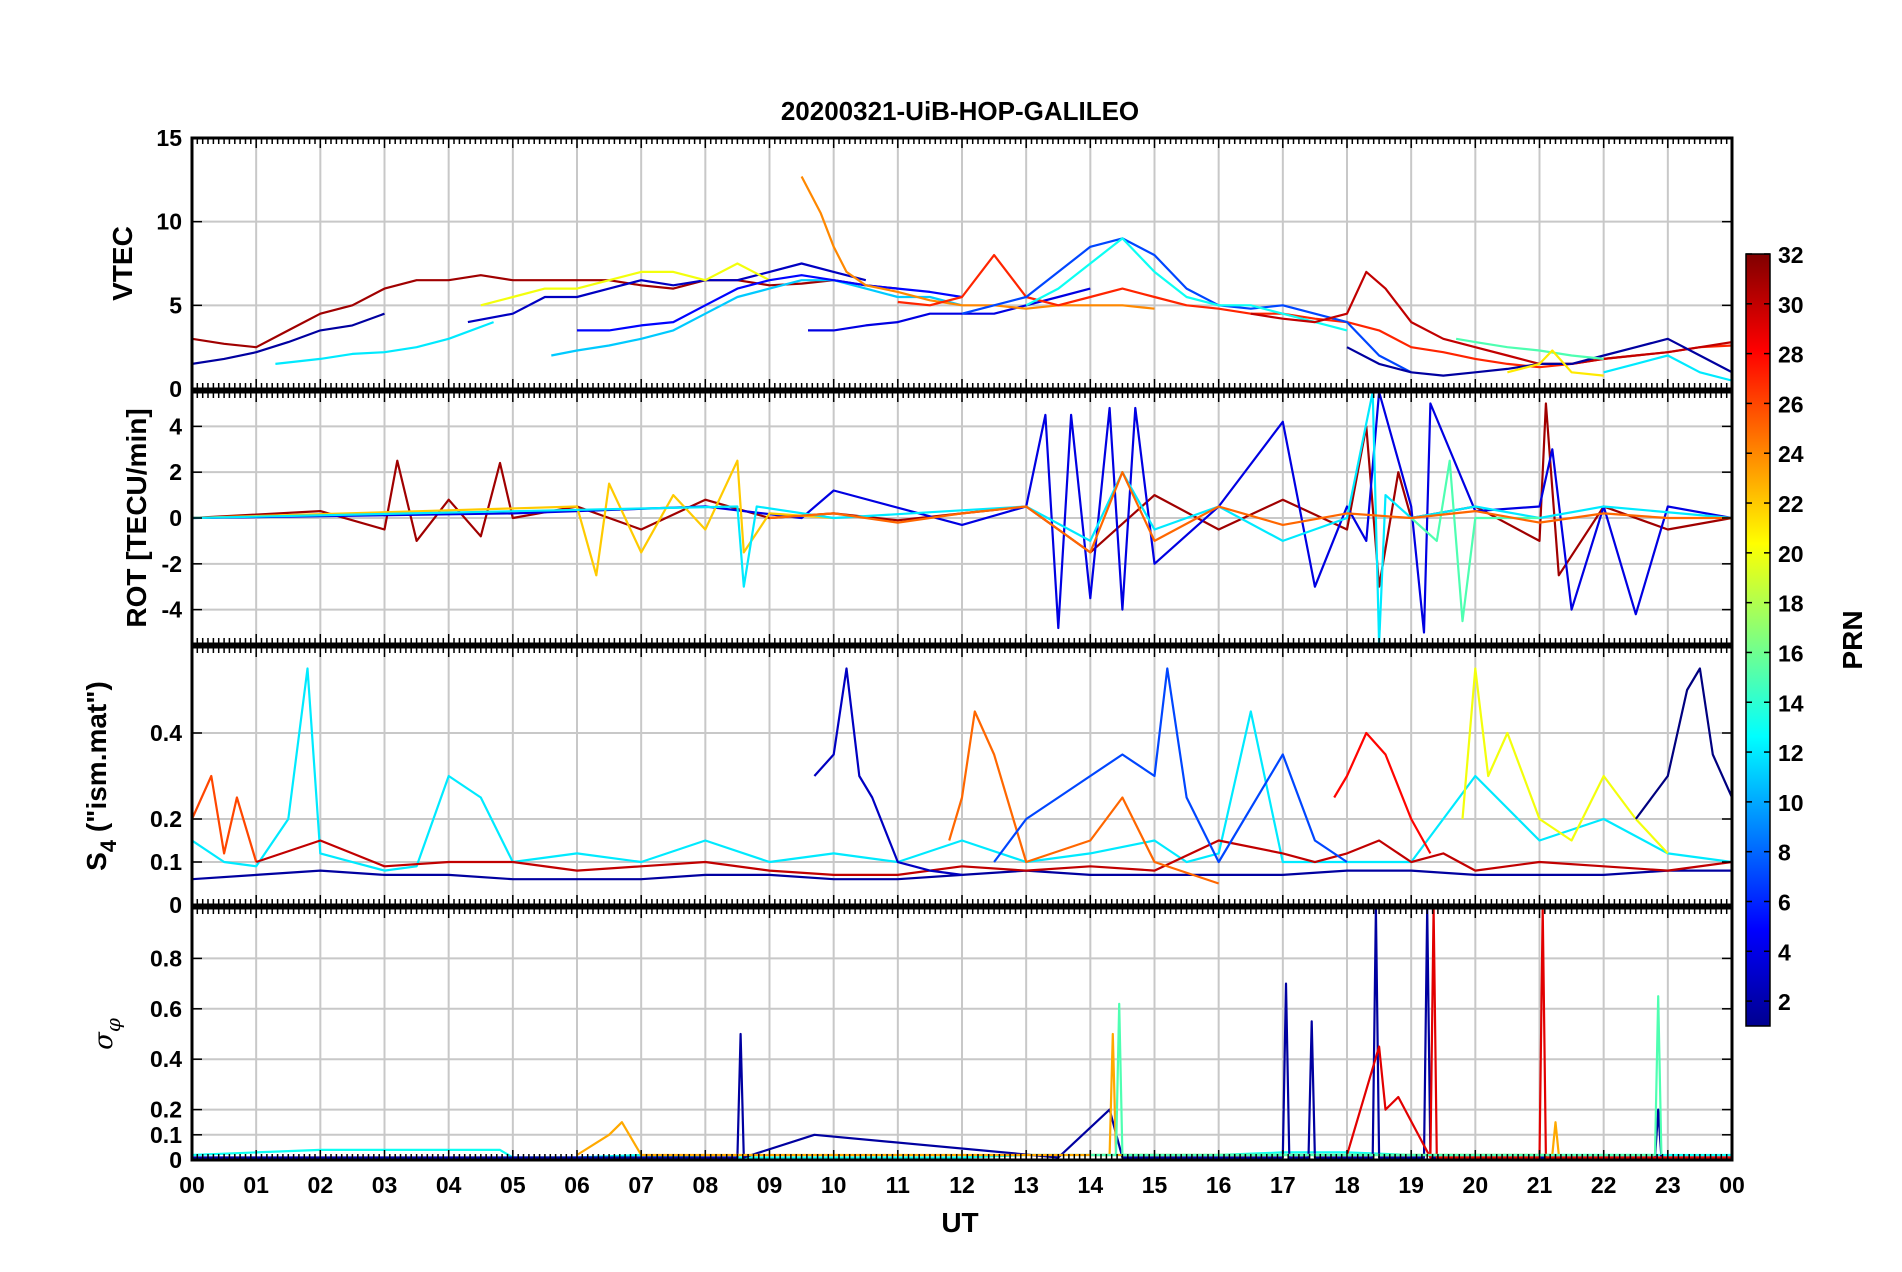 Image resolution: width=1902 pixels, height=1272 pixels. What do you see at coordinates (1283, 1185) in the screenshot?
I see `x-tick-label: 17` at bounding box center [1283, 1185].